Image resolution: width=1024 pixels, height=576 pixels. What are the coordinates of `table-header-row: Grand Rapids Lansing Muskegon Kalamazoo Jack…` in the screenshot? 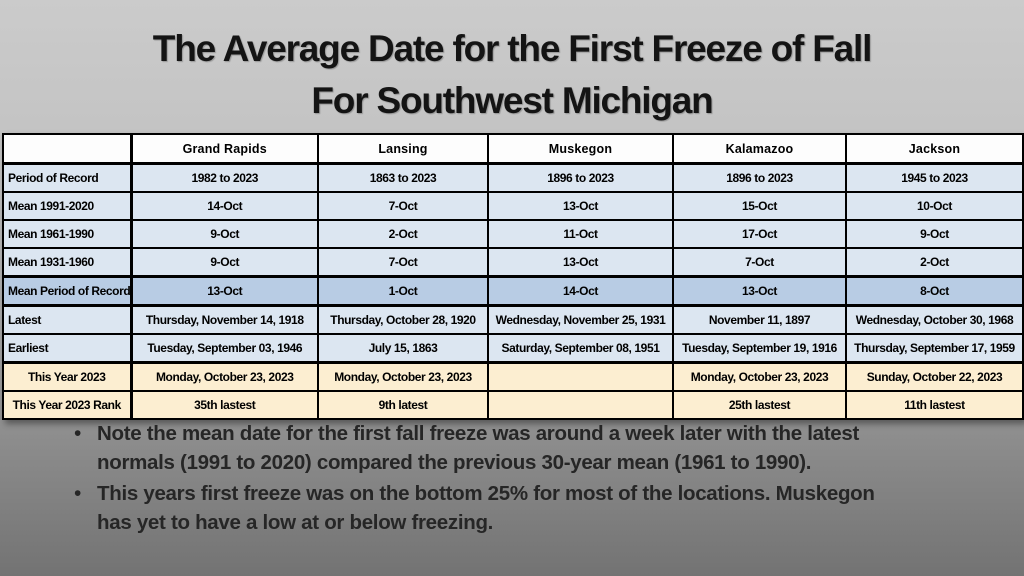 It's located at (513, 149).